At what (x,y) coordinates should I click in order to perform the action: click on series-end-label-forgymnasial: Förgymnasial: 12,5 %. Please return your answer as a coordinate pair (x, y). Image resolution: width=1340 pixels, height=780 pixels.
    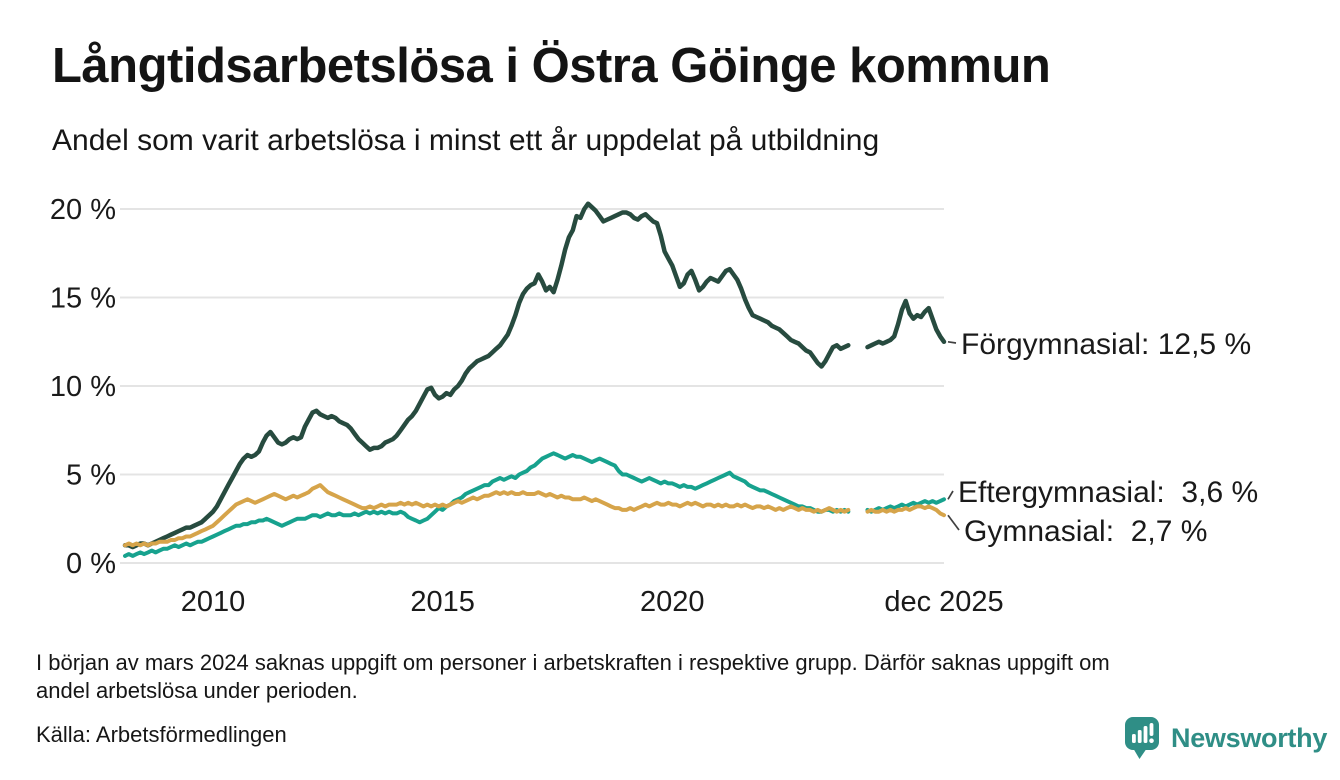
    Looking at the image, I should click on (1106, 344).